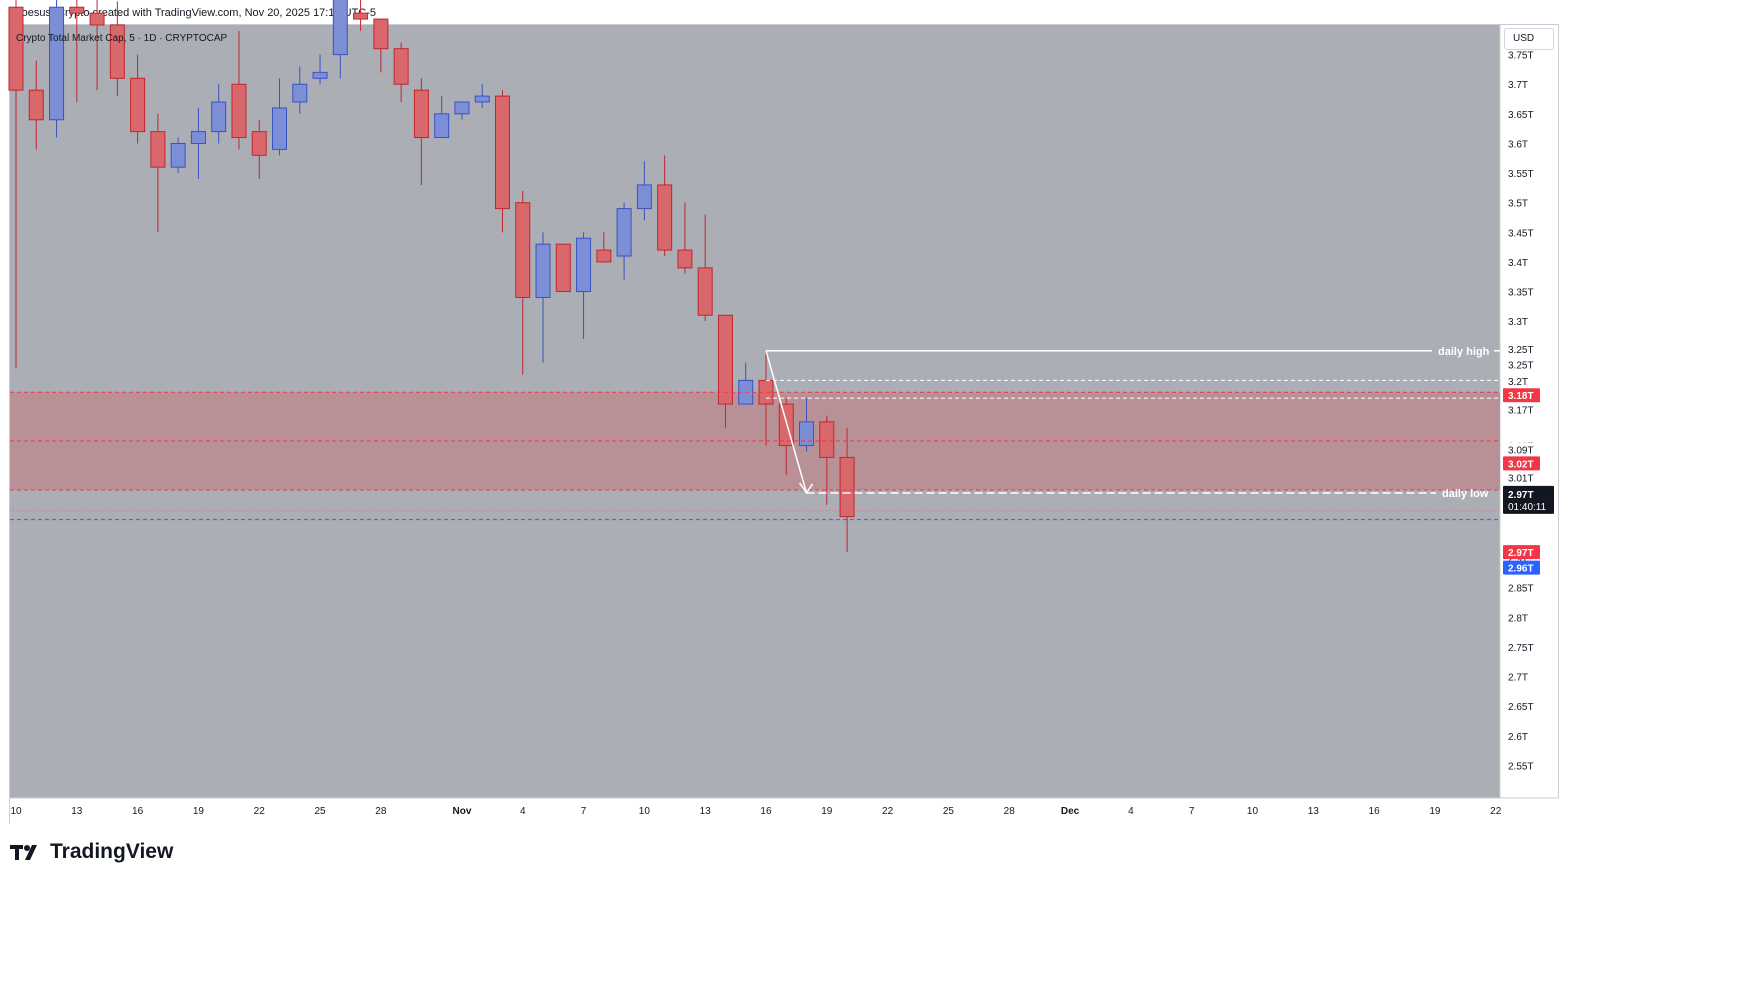  I want to click on currency-button: USD, so click(1529, 39).